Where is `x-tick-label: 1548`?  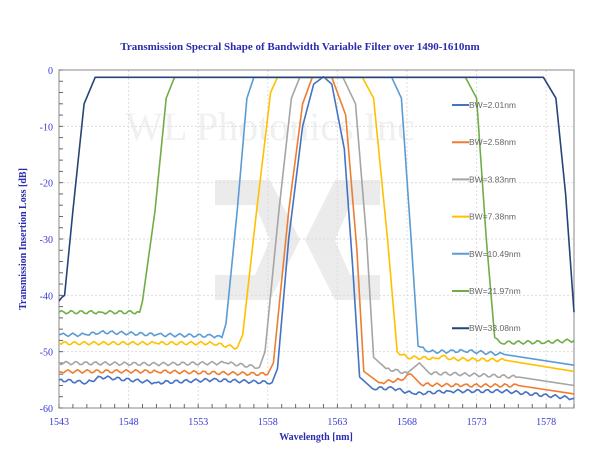
x-tick-label: 1548 is located at coordinates (129, 422).